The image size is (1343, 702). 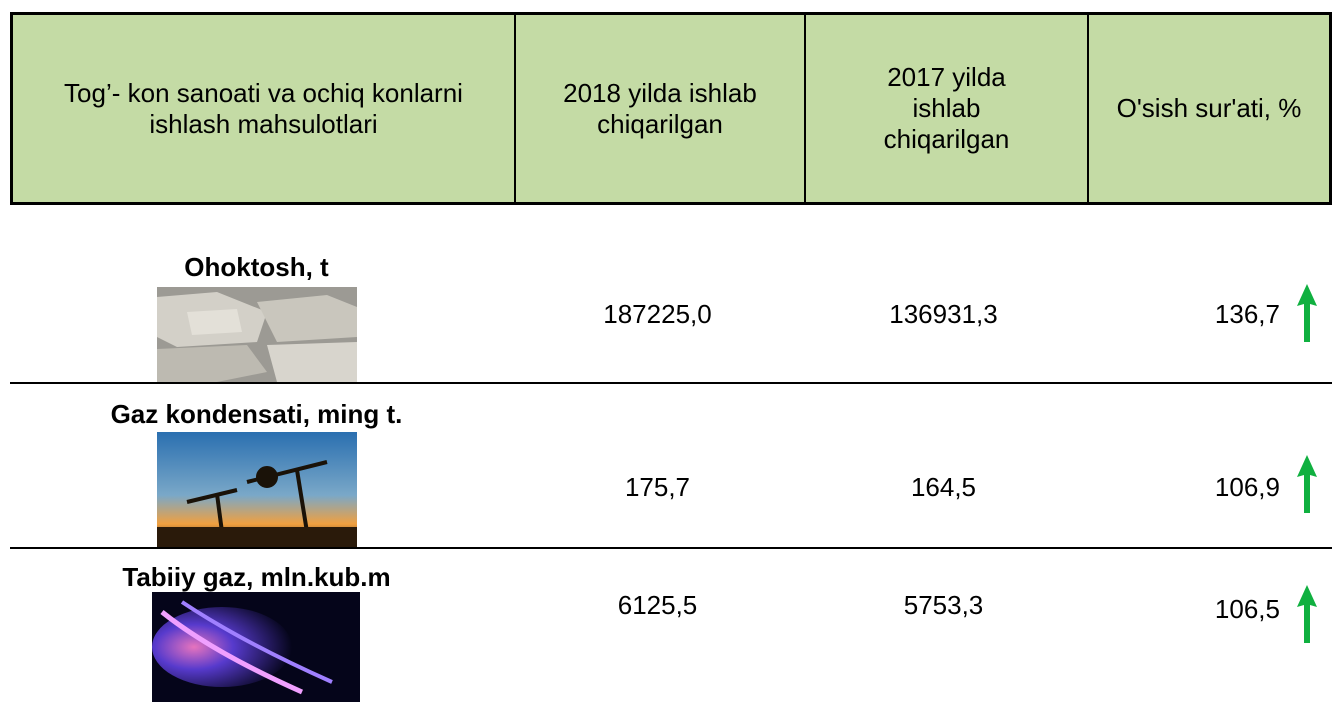 What do you see at coordinates (256, 414) in the screenshot?
I see `product-name: Gaz kondensati, ming t.` at bounding box center [256, 414].